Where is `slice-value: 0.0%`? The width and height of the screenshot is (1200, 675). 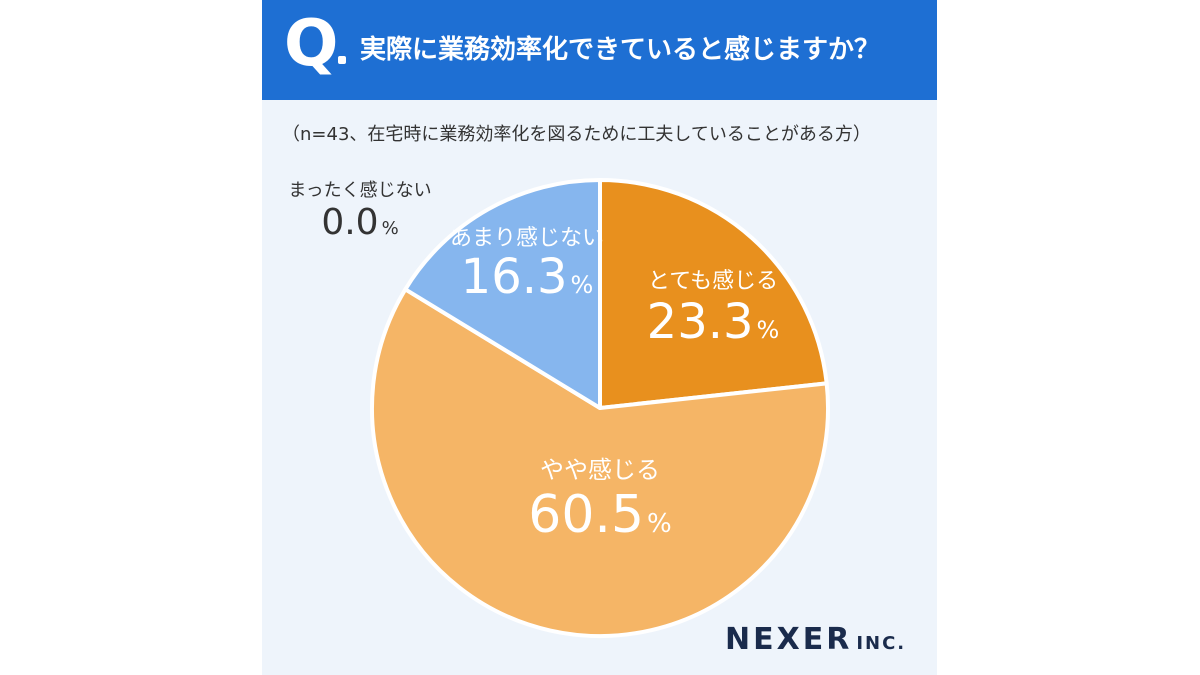
slice-value: 0.0% is located at coordinates (359, 222).